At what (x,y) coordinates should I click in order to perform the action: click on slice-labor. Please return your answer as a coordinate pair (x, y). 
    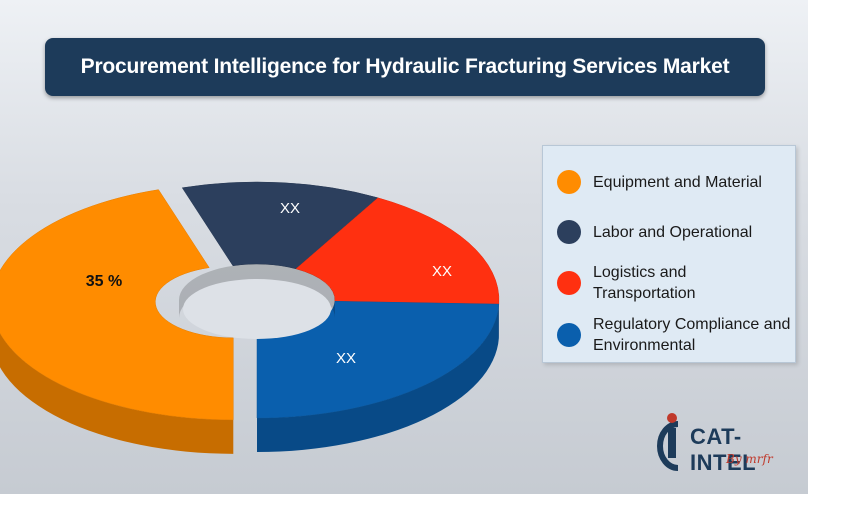
    Looking at the image, I should click on (280, 225).